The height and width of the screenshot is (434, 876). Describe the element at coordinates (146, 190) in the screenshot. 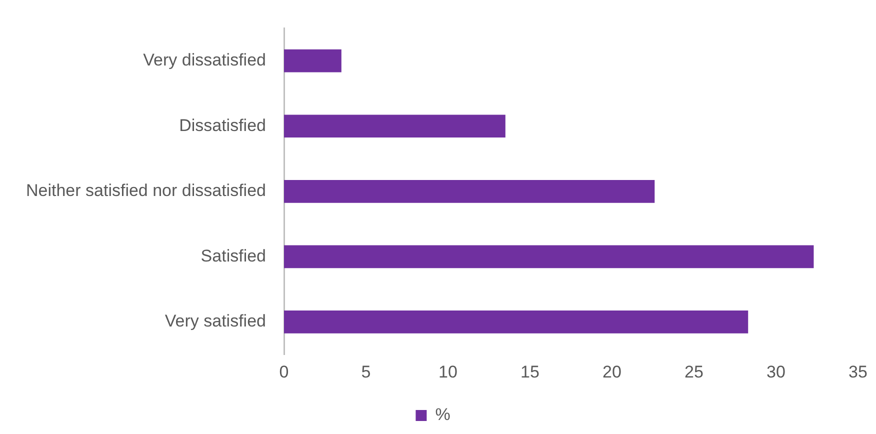

I see `y-tick-label: Neither satisfied nor dissatisfied` at that location.